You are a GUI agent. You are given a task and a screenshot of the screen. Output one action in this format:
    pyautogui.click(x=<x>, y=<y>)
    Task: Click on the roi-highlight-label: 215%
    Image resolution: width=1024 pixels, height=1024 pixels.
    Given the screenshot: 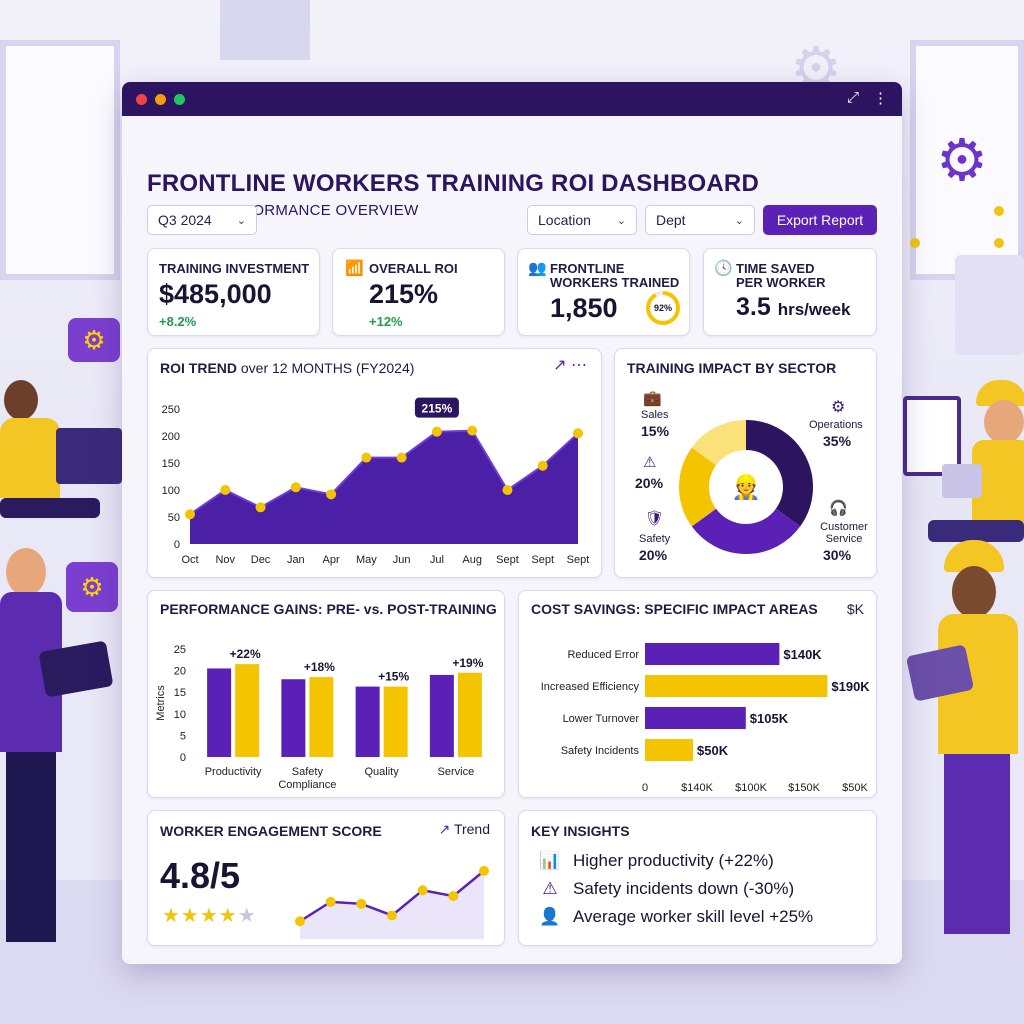 What is the action you would take?
    pyautogui.click(x=437, y=409)
    